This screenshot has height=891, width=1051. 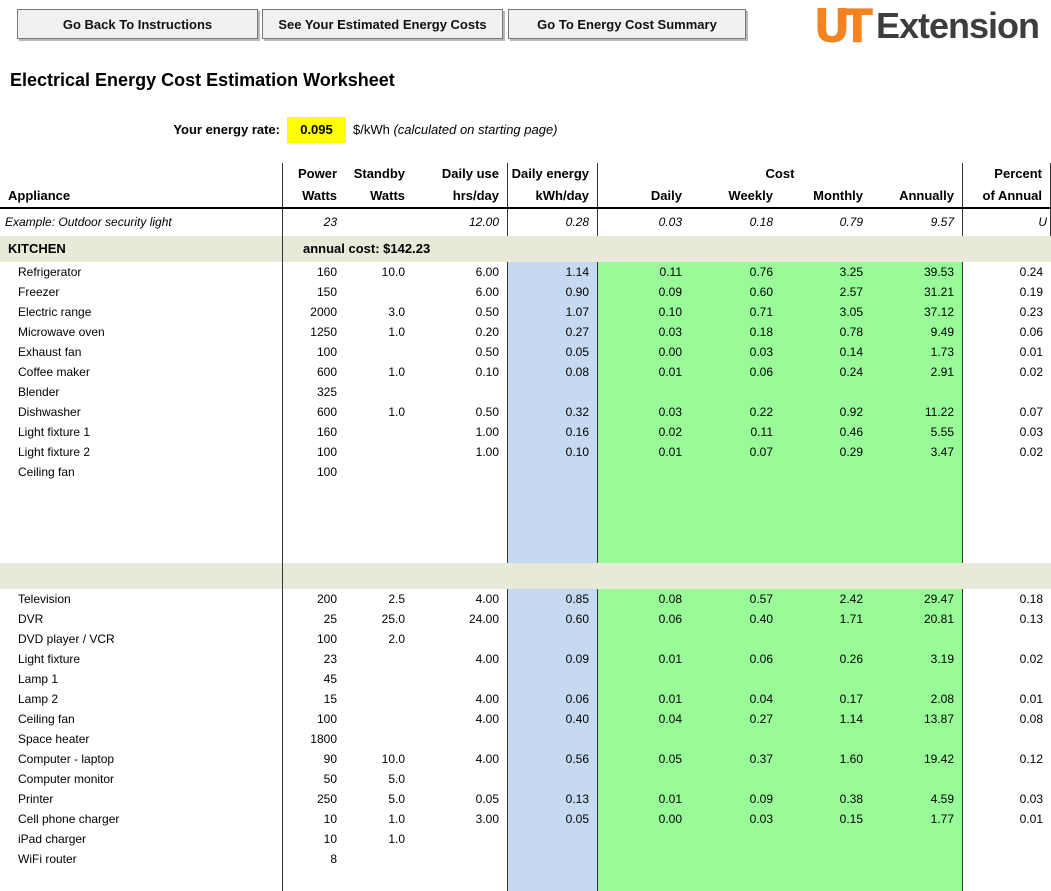 I want to click on cell-power: 250, so click(x=326, y=799).